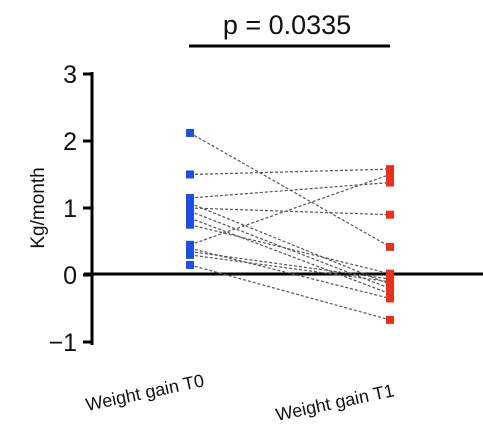 This screenshot has height=432, width=483. I want to click on x-category-label: Weight gain T1, so click(335, 402).